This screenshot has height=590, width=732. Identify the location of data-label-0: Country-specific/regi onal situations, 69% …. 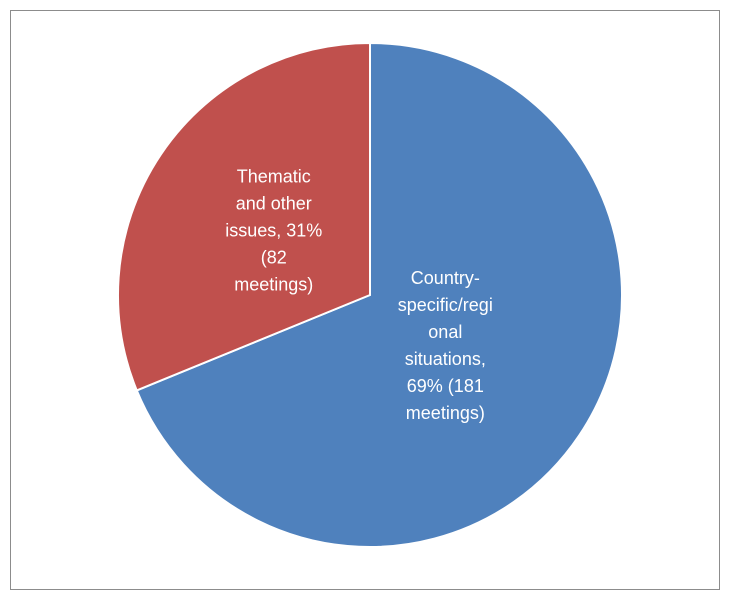
(445, 345).